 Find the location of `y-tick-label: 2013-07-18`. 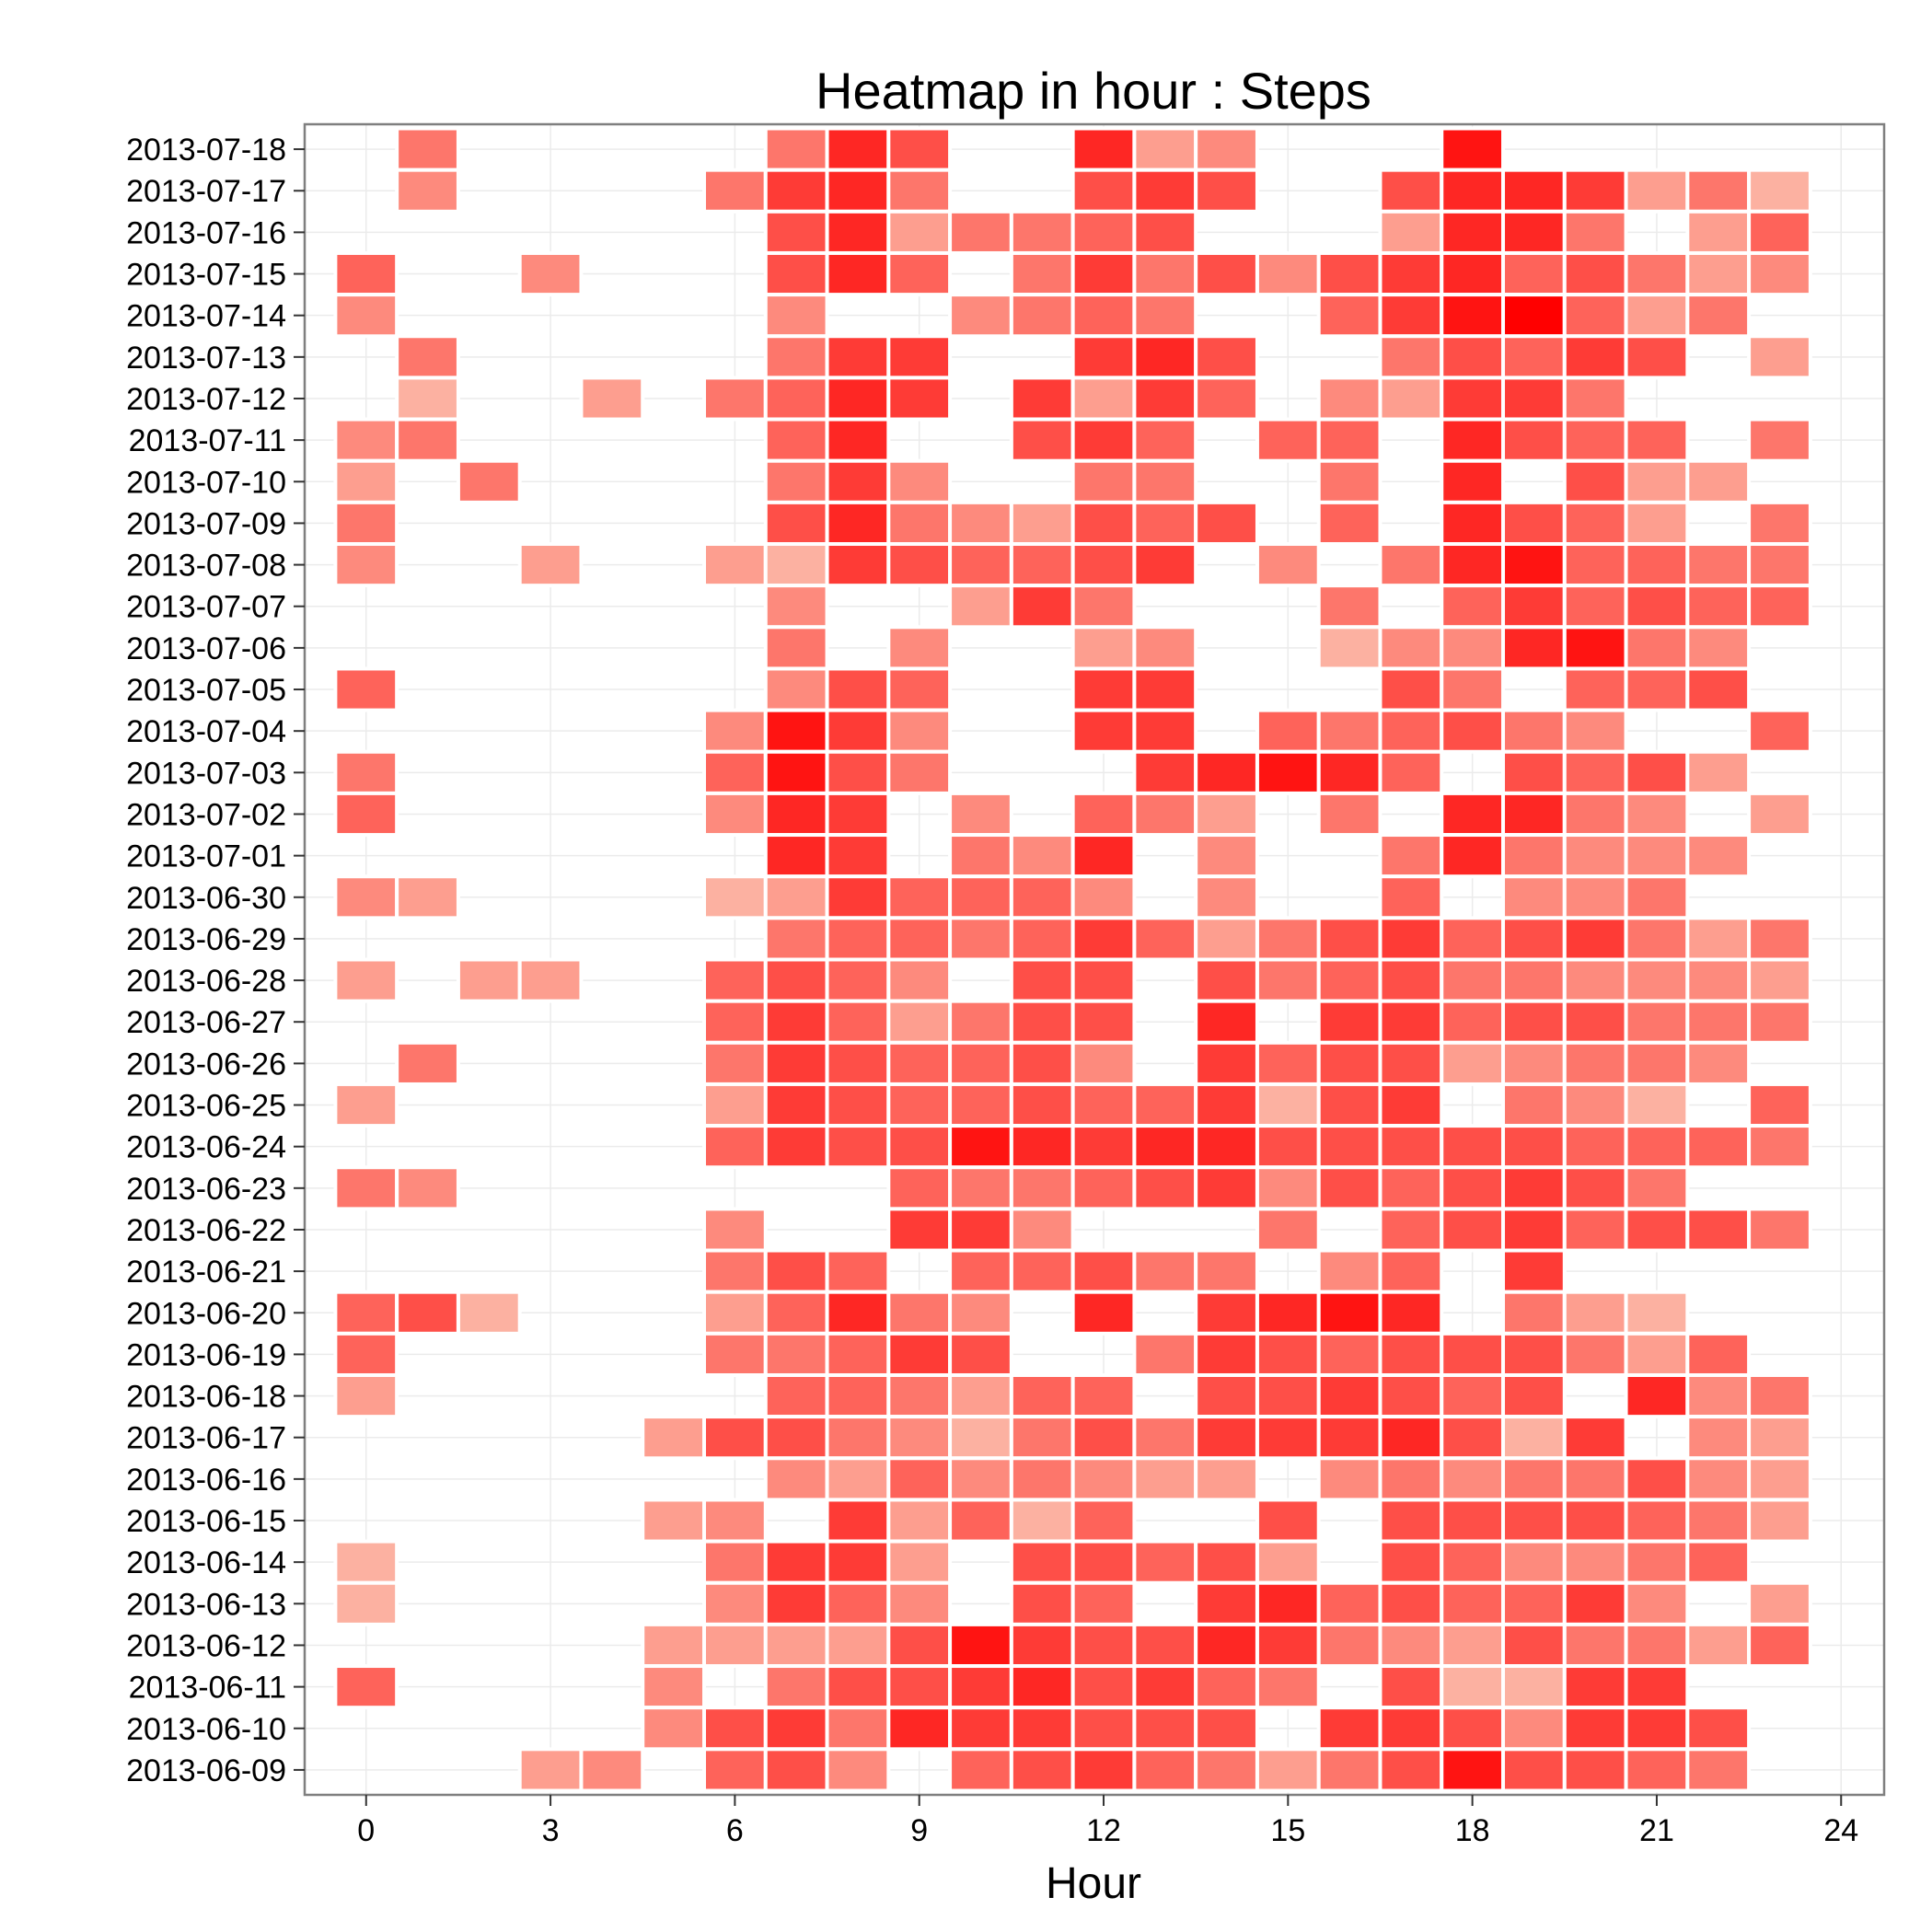

y-tick-label: 2013-07-18 is located at coordinates (206, 150).